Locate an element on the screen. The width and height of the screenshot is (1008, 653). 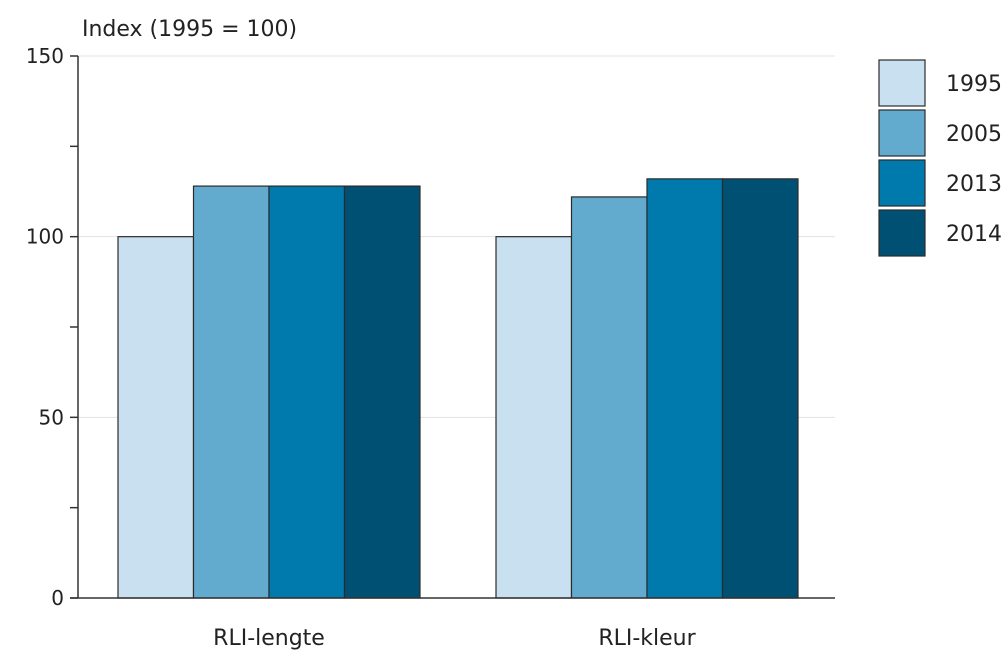
bar-rli-kleur-1995 is located at coordinates (534, 417).